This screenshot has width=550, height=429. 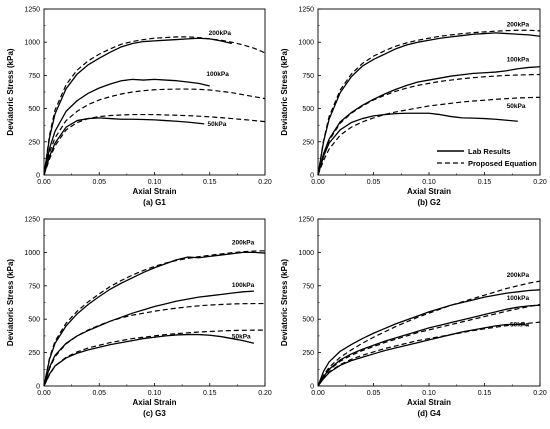 I want to click on panel-caption: (a) G1, so click(x=154, y=202).